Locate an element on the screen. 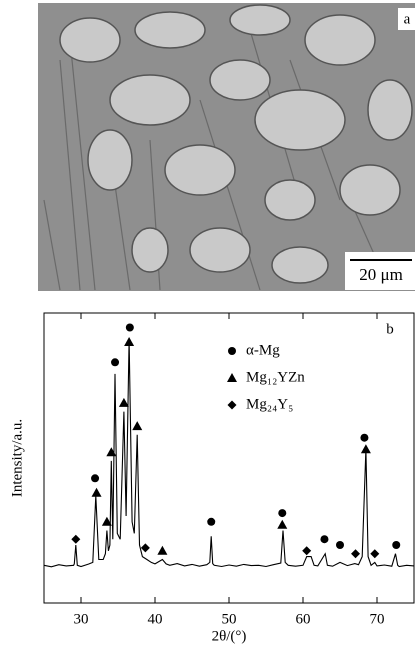 Image resolution: width=416 pixels, height=648 pixels. label-box is located at coordinates (407, 19).